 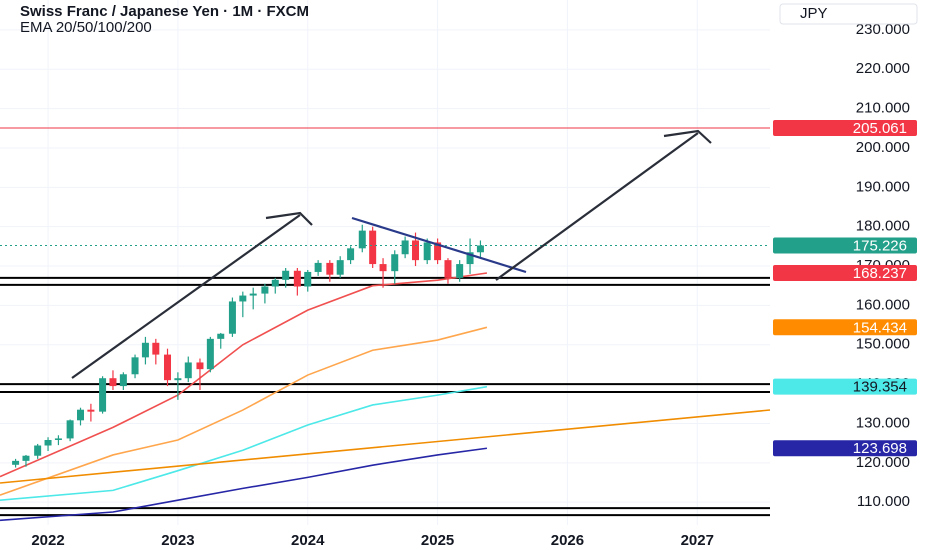 What do you see at coordinates (848, 14) in the screenshot?
I see `currency-box` at bounding box center [848, 14].